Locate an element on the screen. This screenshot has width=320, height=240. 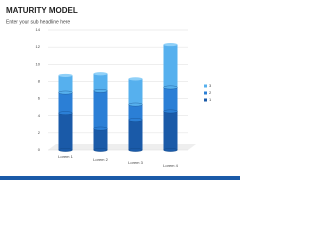
legend-label: 3 is located at coordinates (210, 85).